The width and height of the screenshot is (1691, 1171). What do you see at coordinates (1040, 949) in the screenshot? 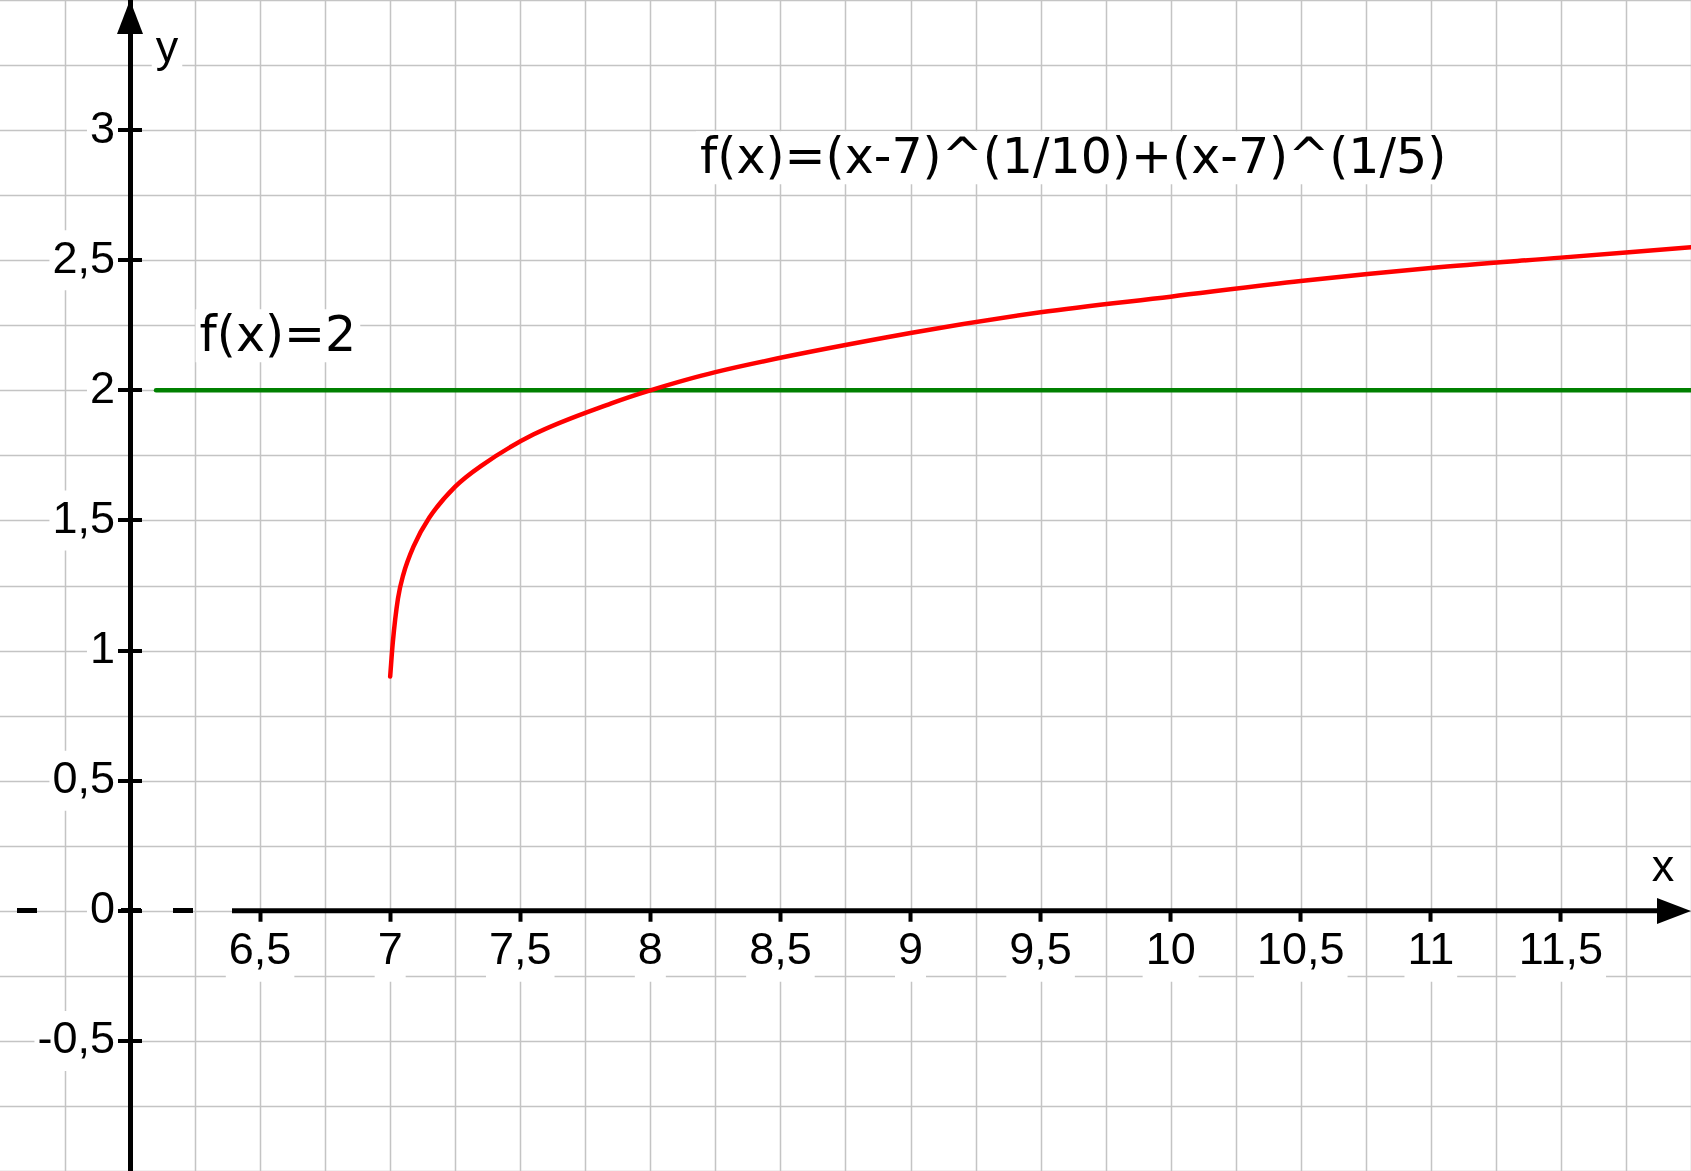
I see `x-tick-label: 9,5` at bounding box center [1040, 949].